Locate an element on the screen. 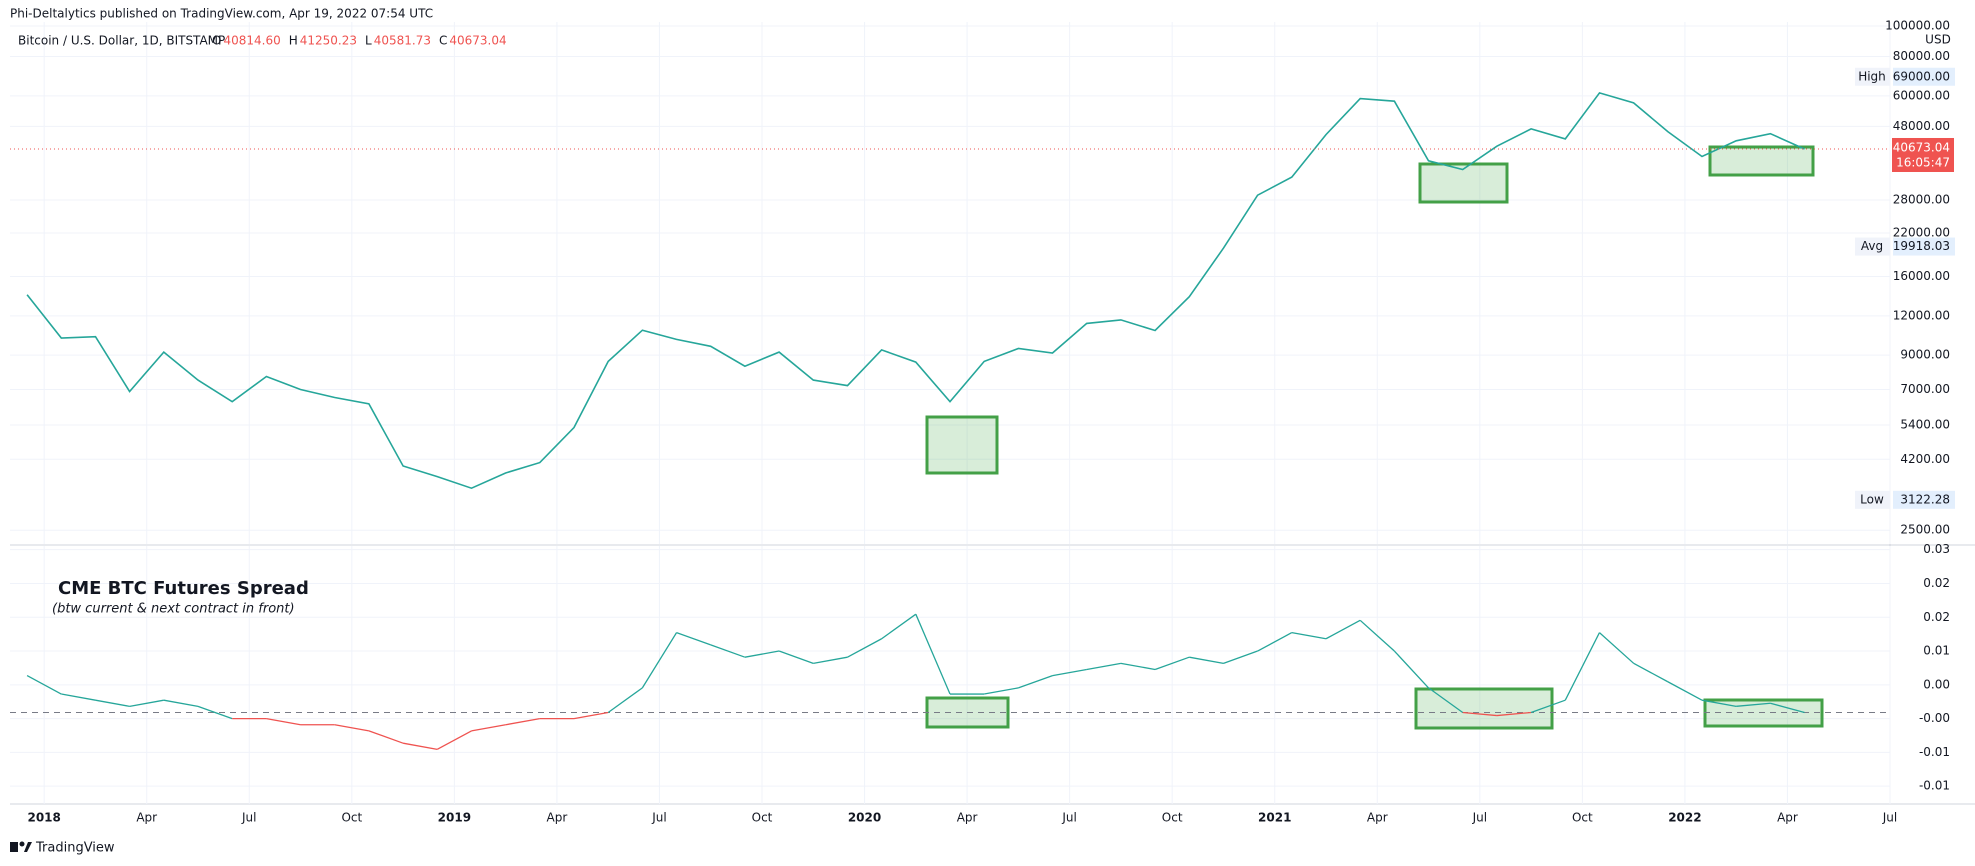 The width and height of the screenshot is (1975, 866). countdown-label: 16:05:47 is located at coordinates (1923, 162).